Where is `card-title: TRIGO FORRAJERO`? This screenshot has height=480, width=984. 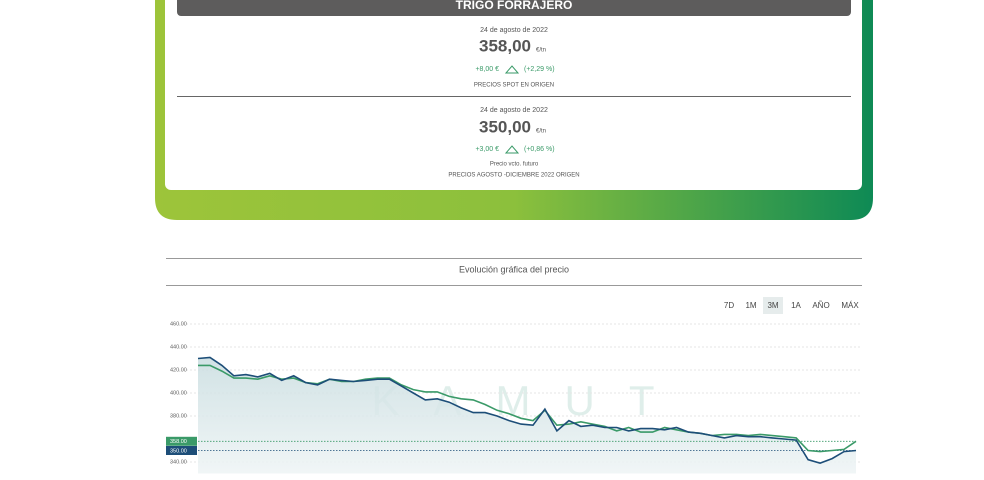
card-title: TRIGO FORRAJERO is located at coordinates (514, 6).